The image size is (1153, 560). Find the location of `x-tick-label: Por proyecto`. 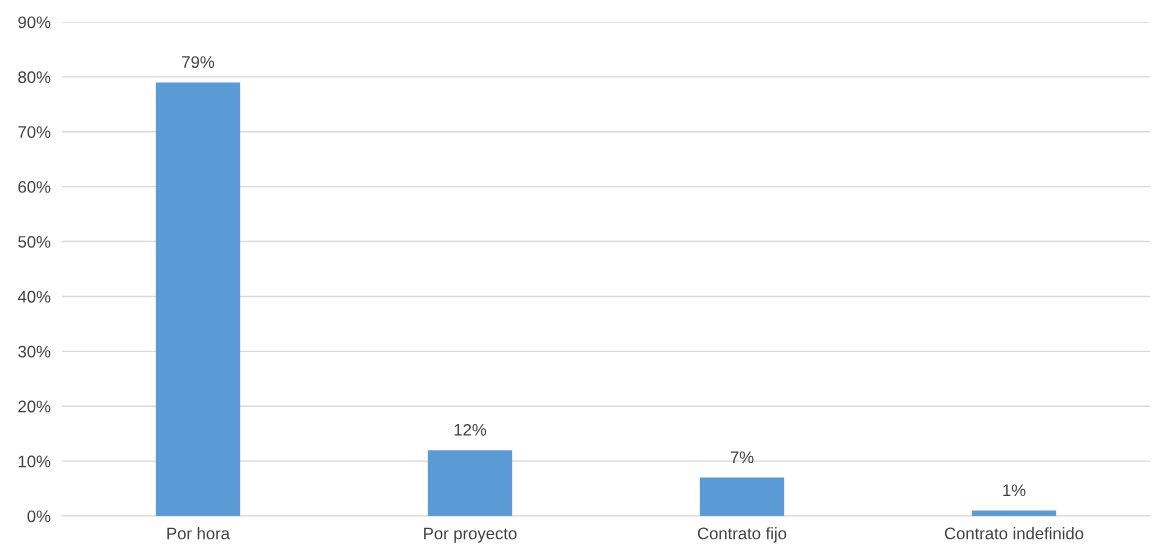

x-tick-label: Por proyecto is located at coordinates (470, 535).